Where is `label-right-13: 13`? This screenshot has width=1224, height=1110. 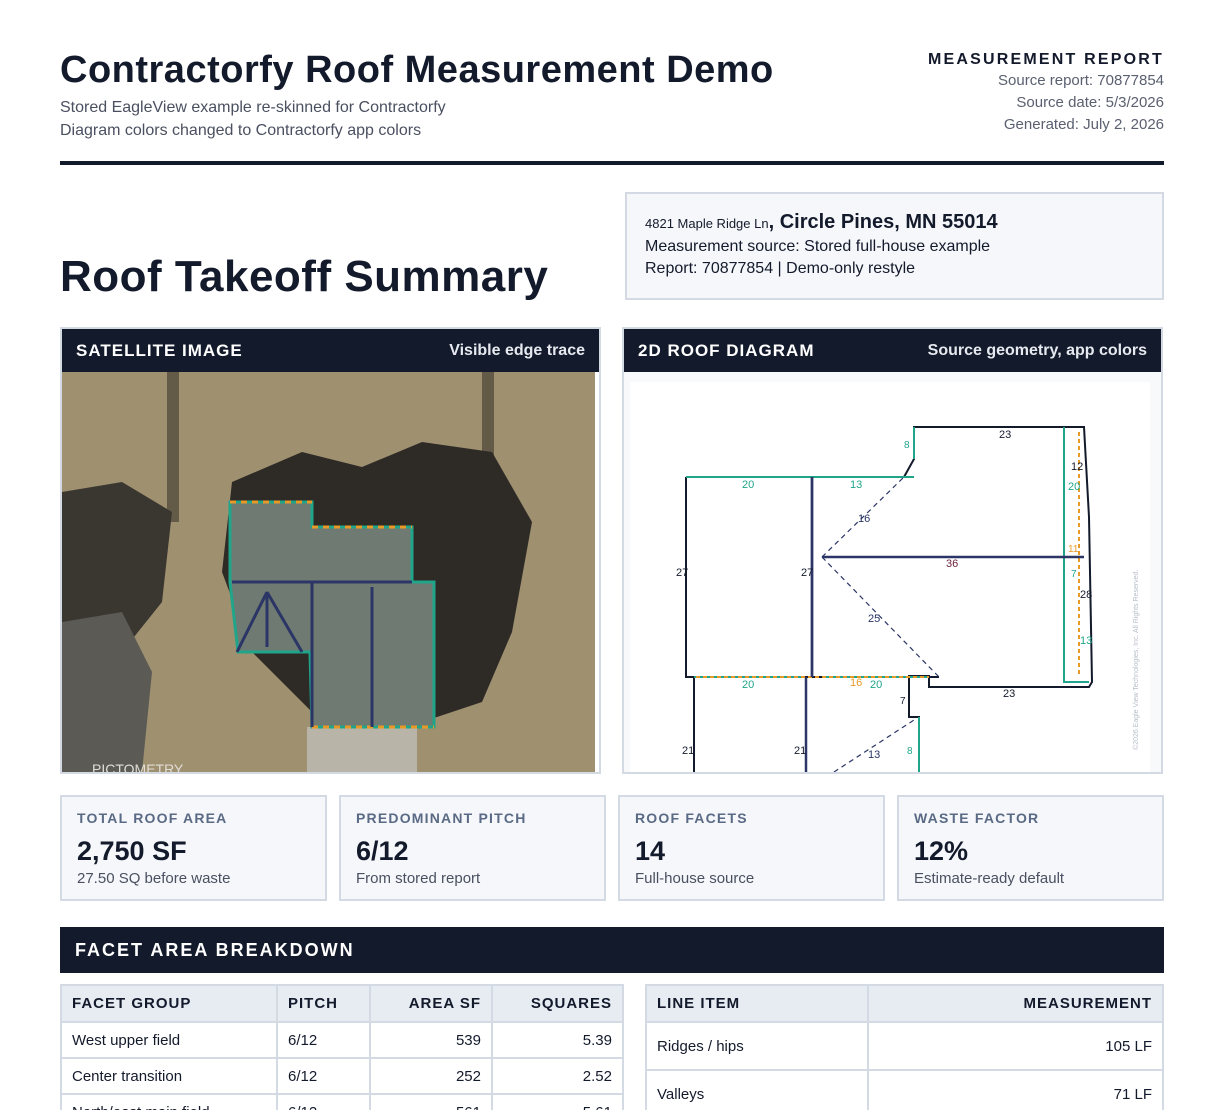 label-right-13: 13 is located at coordinates (1086, 641).